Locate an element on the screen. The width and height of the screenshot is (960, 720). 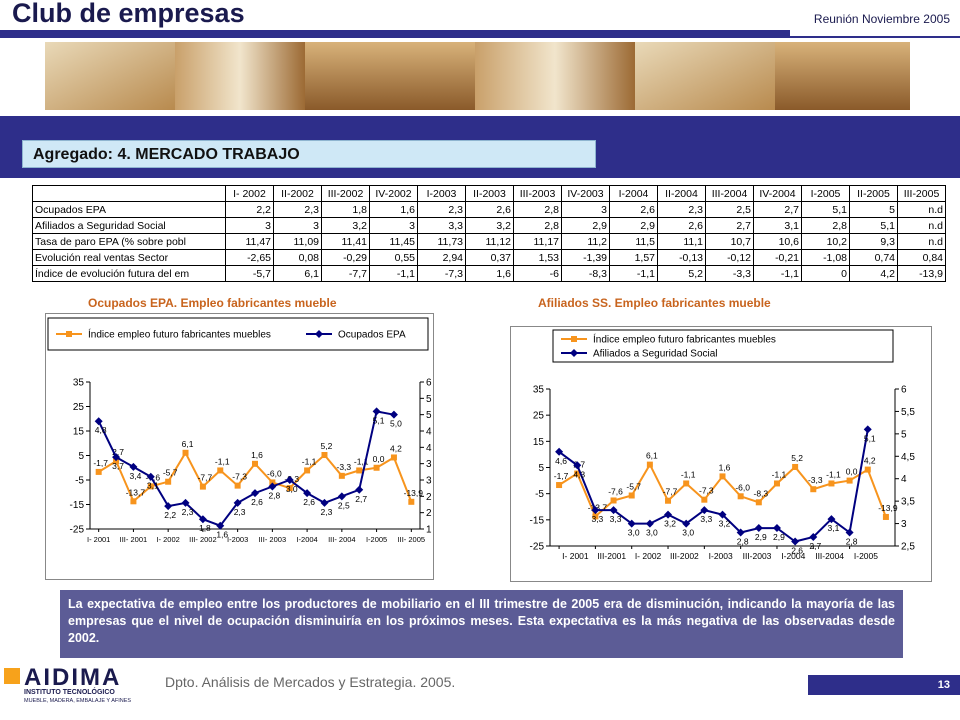
chart-title: Ocupados EPA. Empleo fabricantes mueble is located at coordinates (212, 303).